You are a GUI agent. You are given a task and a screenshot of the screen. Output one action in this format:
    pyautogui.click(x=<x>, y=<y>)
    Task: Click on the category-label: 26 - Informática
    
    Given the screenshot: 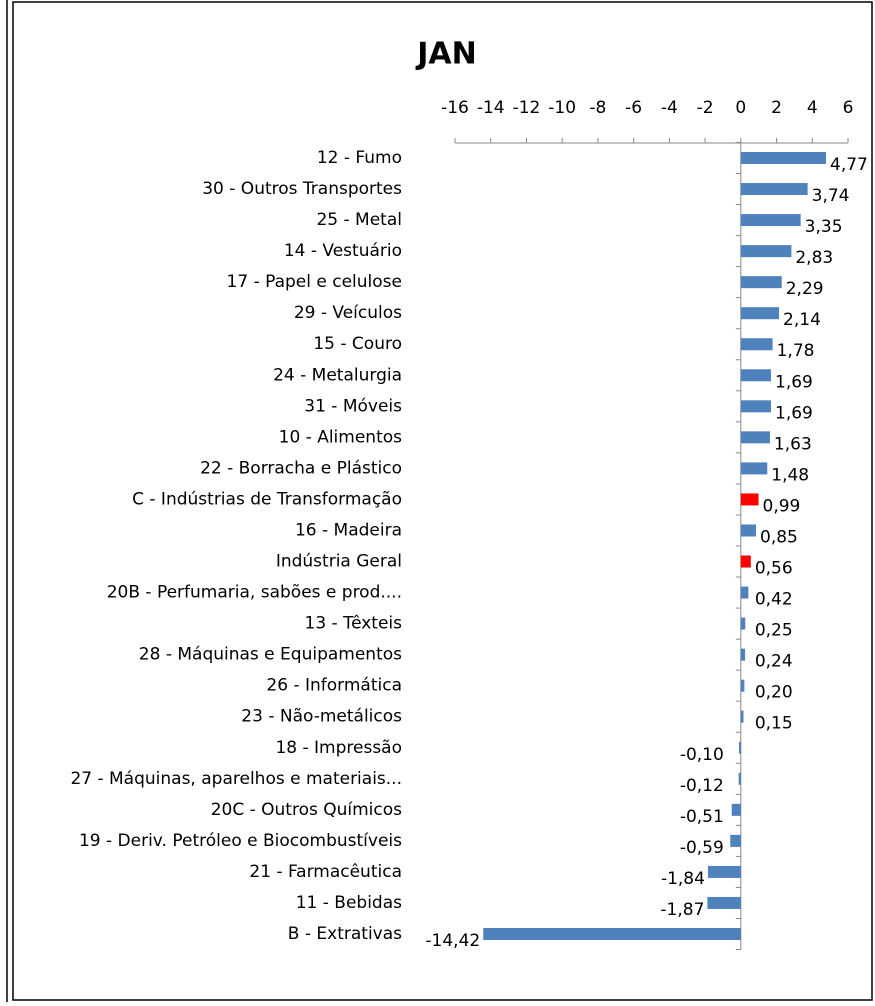 What is the action you would take?
    pyautogui.click(x=334, y=686)
    